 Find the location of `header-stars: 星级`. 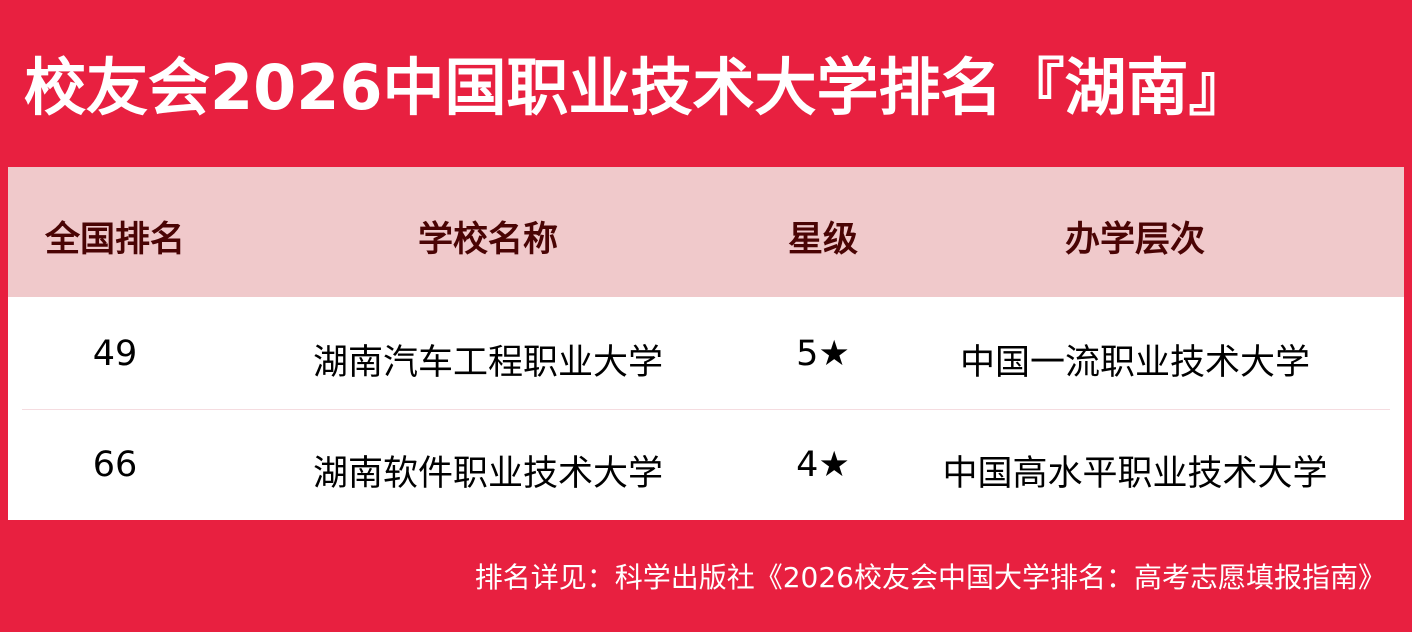

header-stars: 星级 is located at coordinates (823, 240).